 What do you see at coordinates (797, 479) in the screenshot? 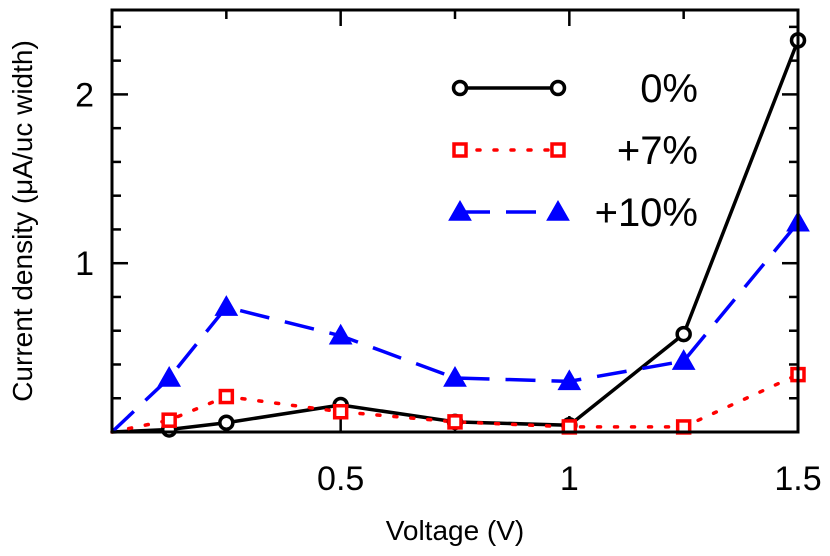
I see `x-tick-label: 1.5` at bounding box center [797, 479].